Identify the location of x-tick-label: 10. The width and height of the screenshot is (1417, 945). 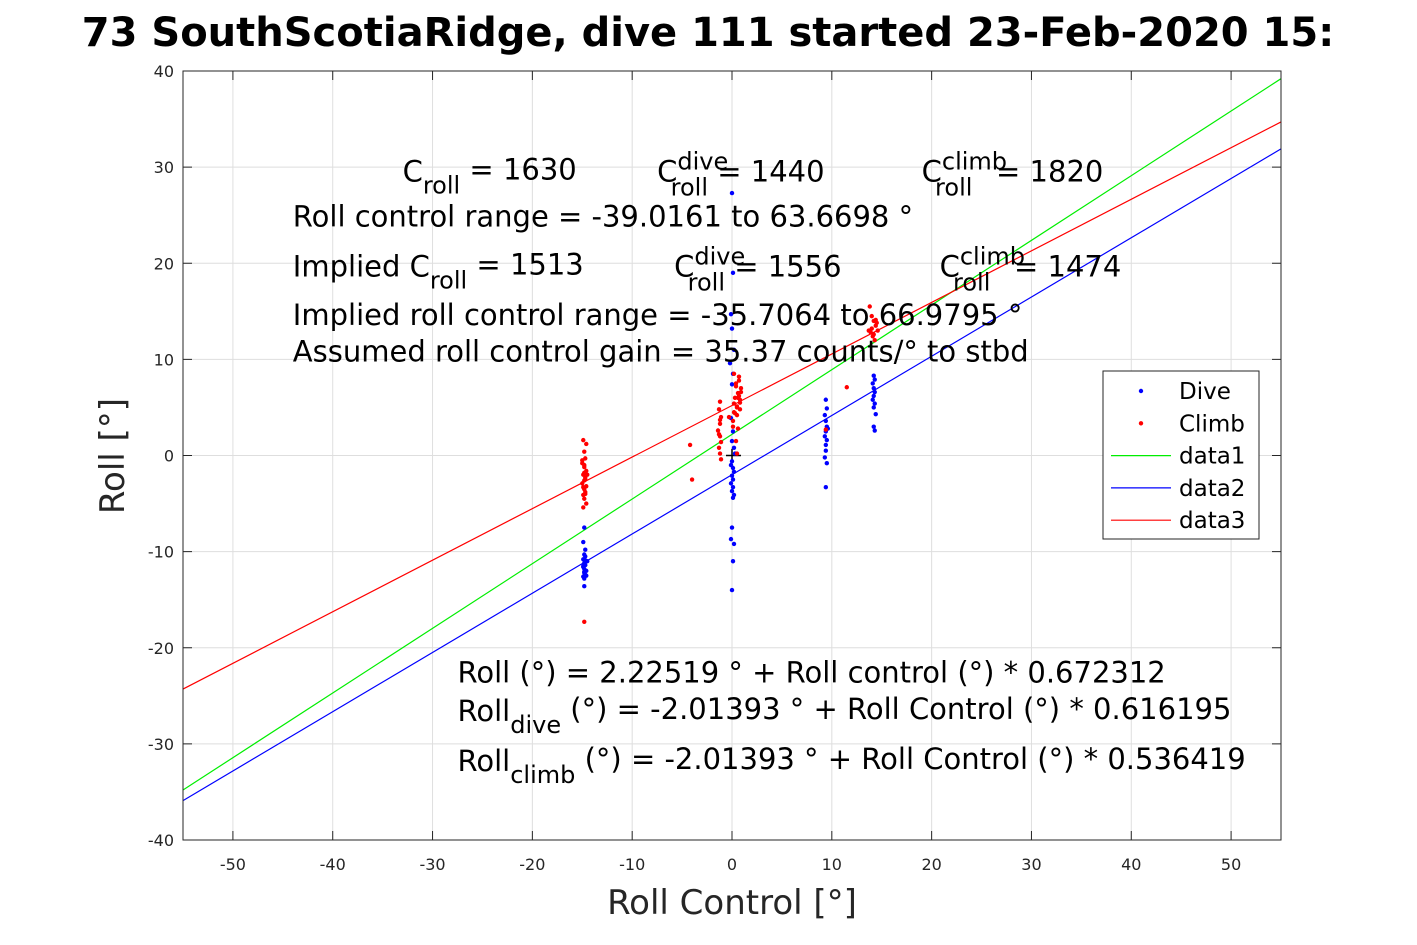
(832, 864).